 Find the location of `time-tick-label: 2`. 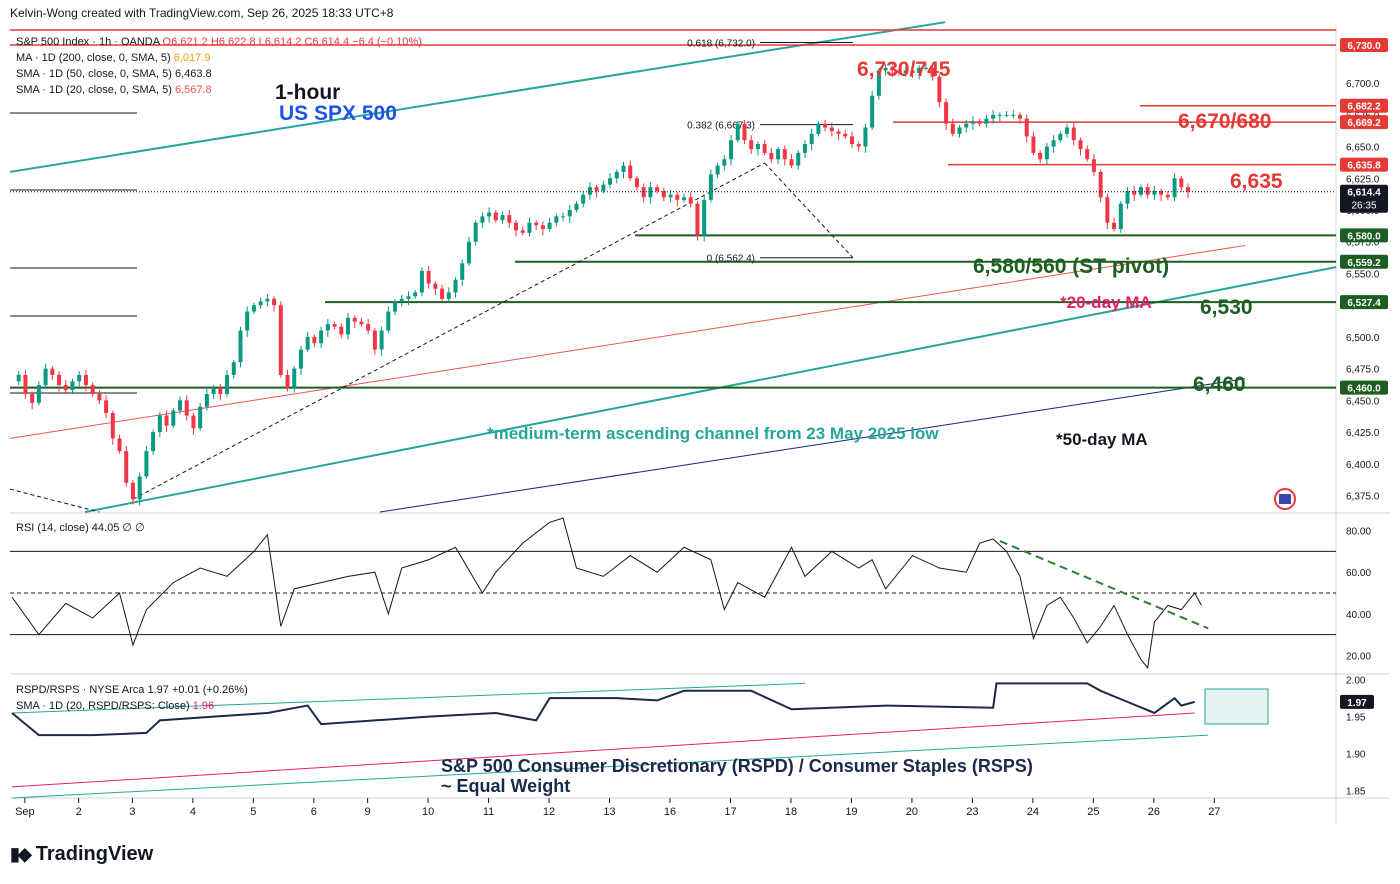

time-tick-label: 2 is located at coordinates (79, 812).